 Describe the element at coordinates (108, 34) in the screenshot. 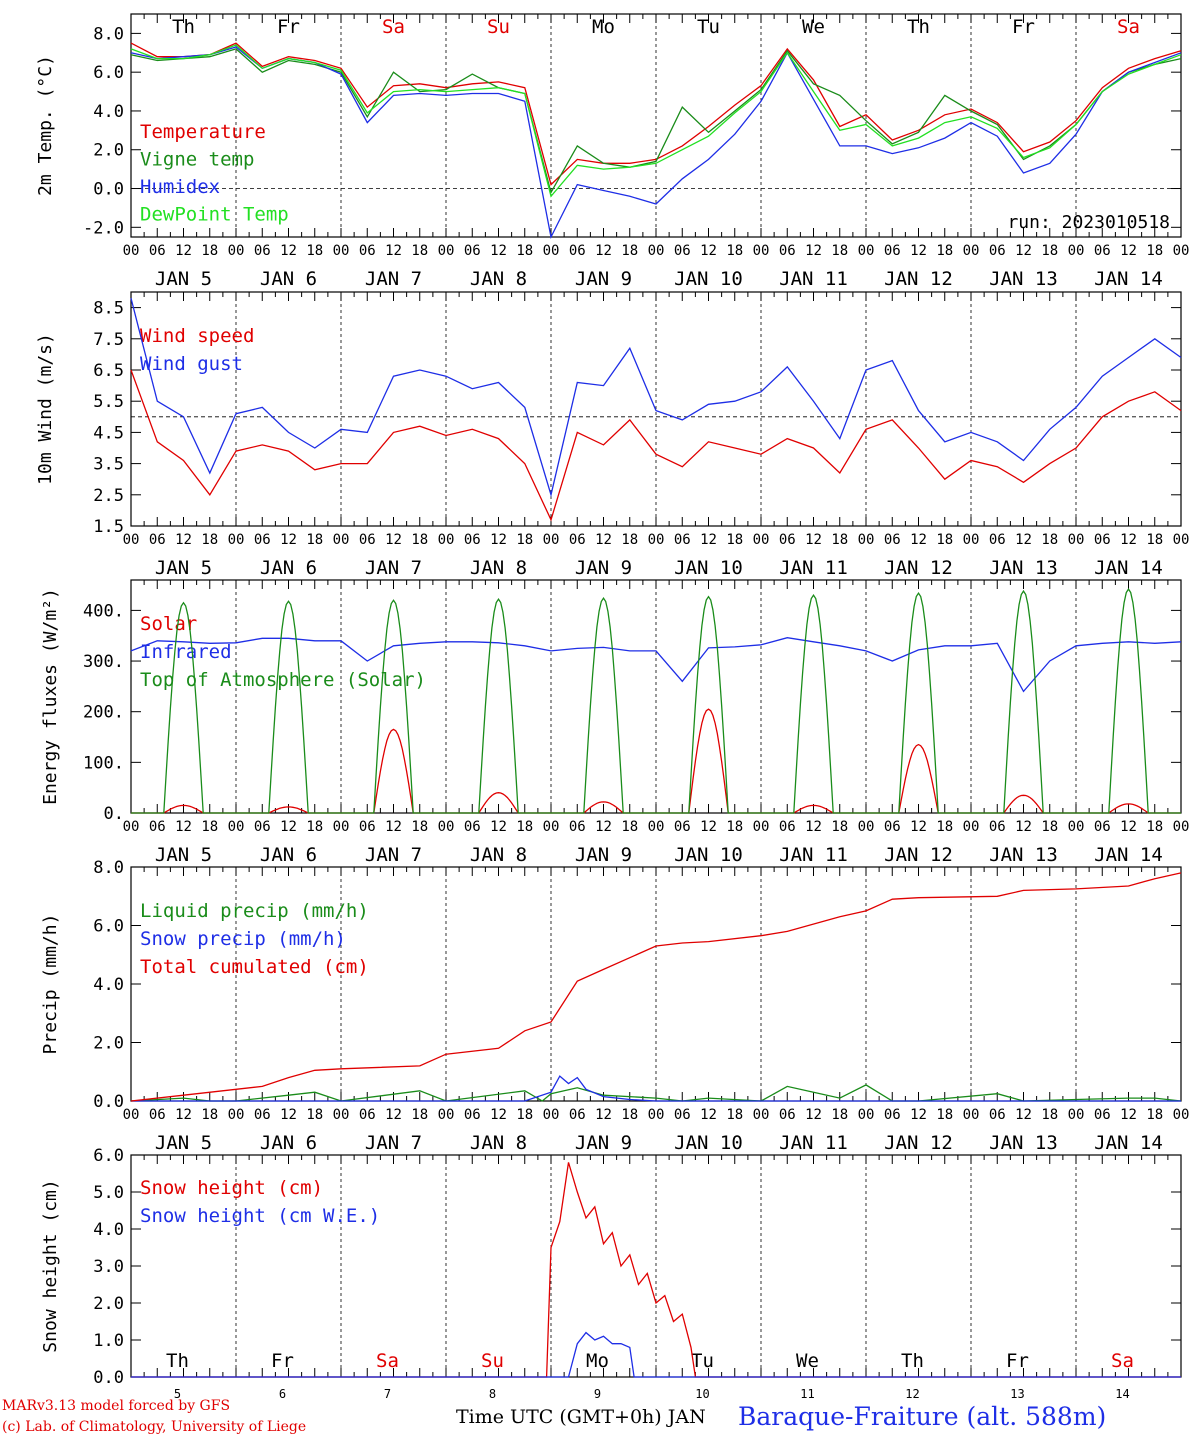

I see `y-tick-label: 8.0` at that location.